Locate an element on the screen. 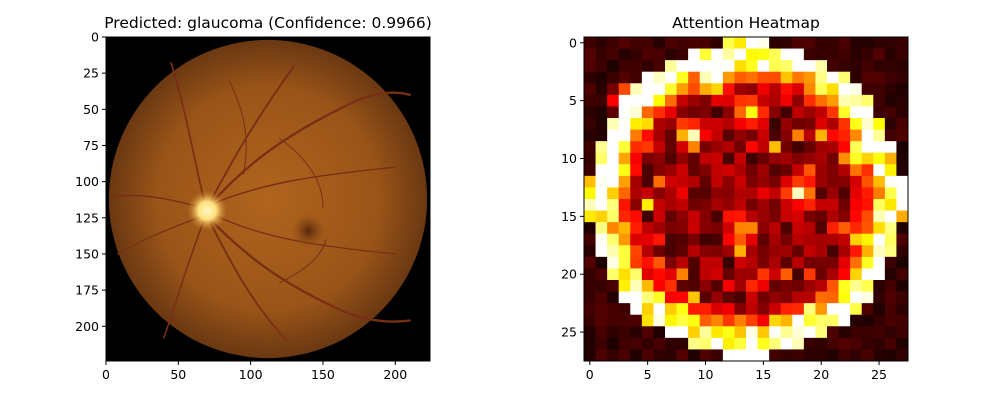  fundus-y-tick-label: 200 is located at coordinates (87, 326).